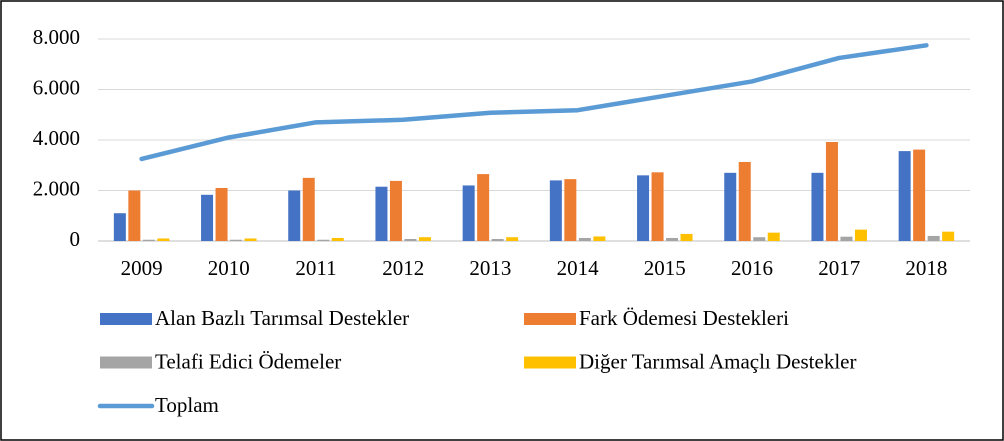 The height and width of the screenshot is (441, 1004). I want to click on x-tick-label: 2009, so click(142, 268).